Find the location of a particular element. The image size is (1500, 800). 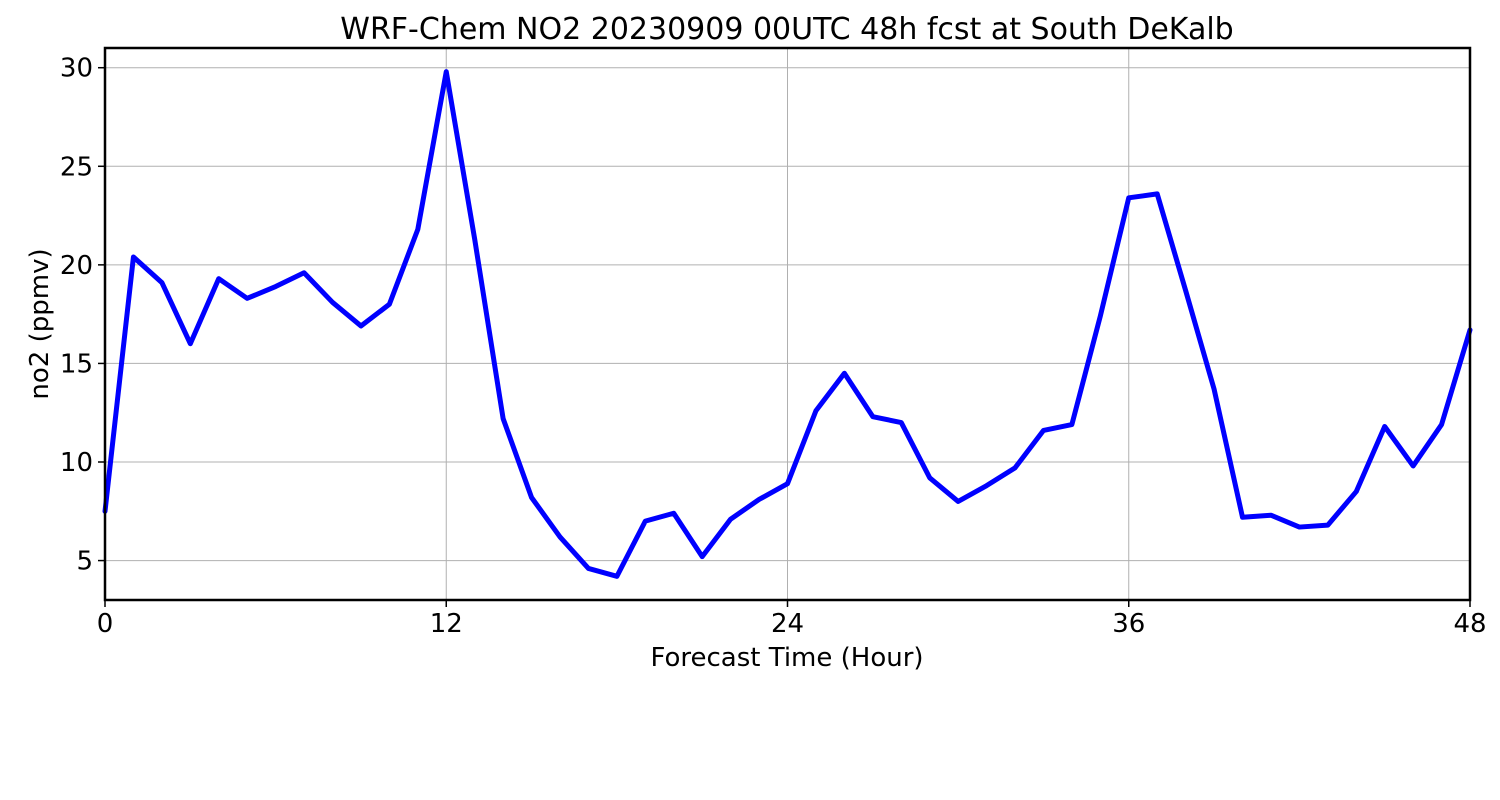

x-tick-label: 24 is located at coordinates (787, 624).